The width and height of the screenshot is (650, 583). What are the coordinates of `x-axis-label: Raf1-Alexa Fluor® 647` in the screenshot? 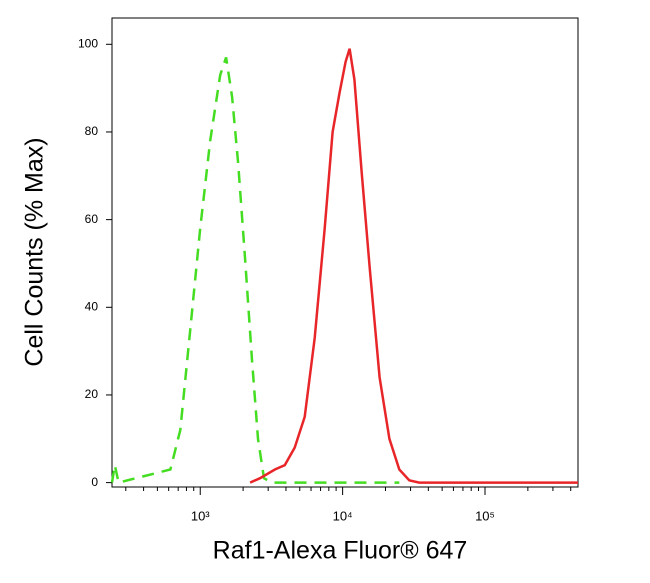 It's located at (340, 551).